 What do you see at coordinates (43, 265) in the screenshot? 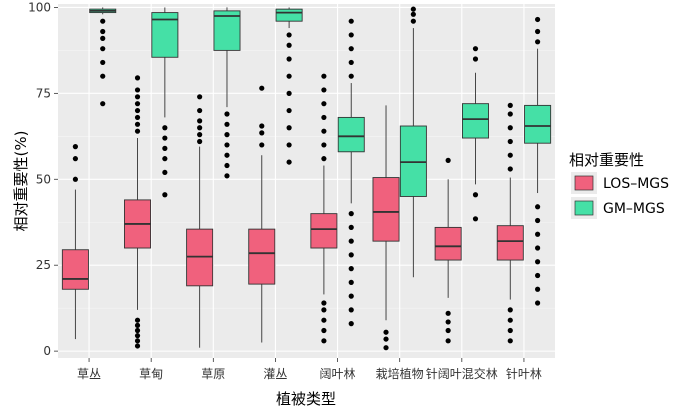
I see `y-tick-label: 25` at bounding box center [43, 265].